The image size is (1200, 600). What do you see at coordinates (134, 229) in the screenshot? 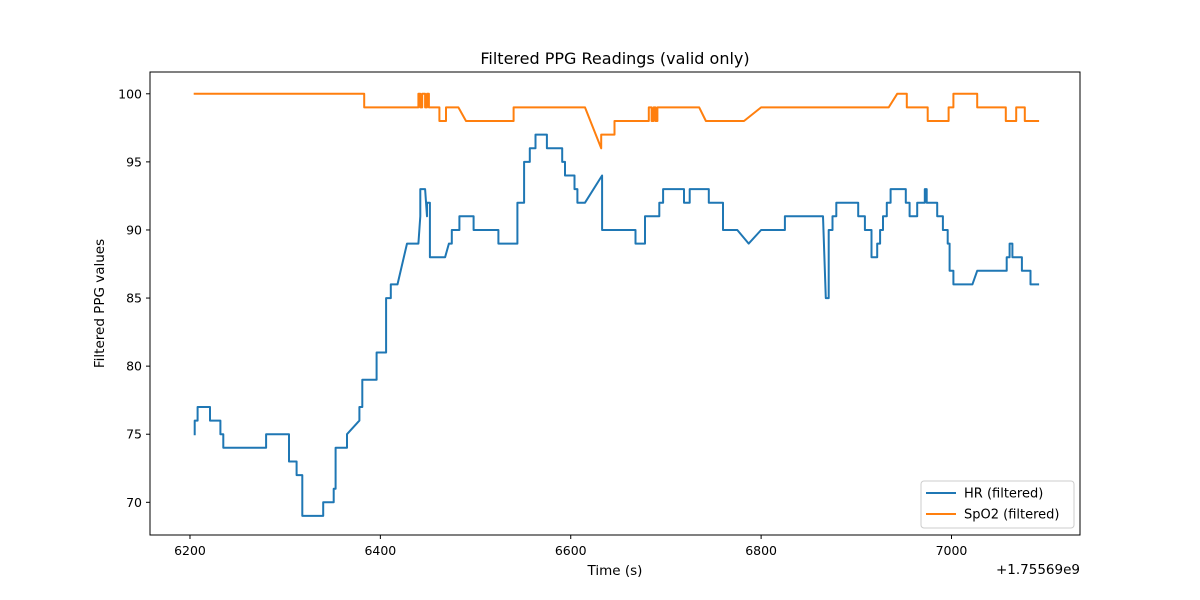
I see `y-tick-label: 90` at bounding box center [134, 229].